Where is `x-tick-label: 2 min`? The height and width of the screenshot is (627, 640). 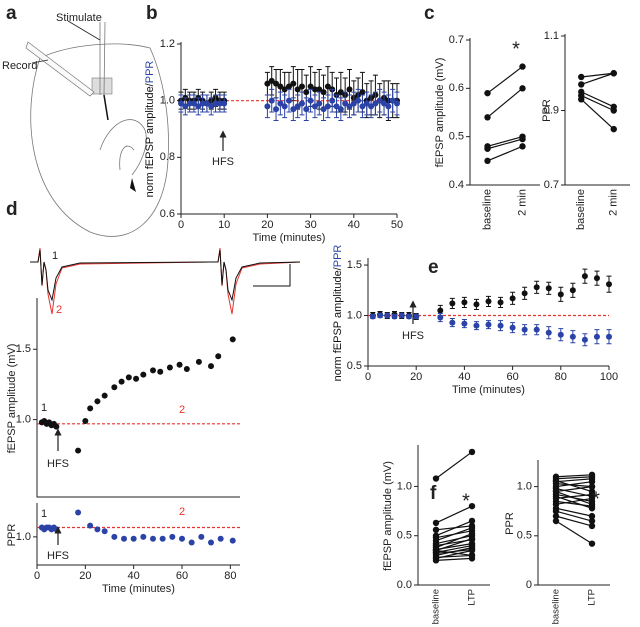
x-tick-label: 2 min is located at coordinates (614, 202).